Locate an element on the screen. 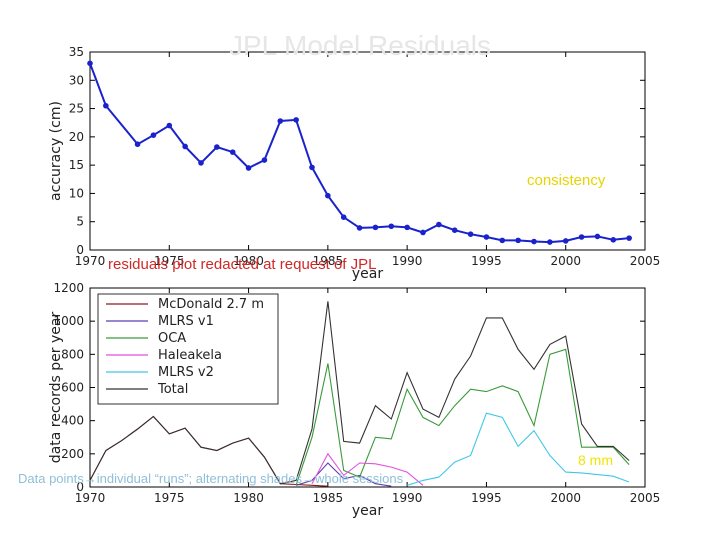  accuracy-x-tick-label: 1970 is located at coordinates (90, 261).